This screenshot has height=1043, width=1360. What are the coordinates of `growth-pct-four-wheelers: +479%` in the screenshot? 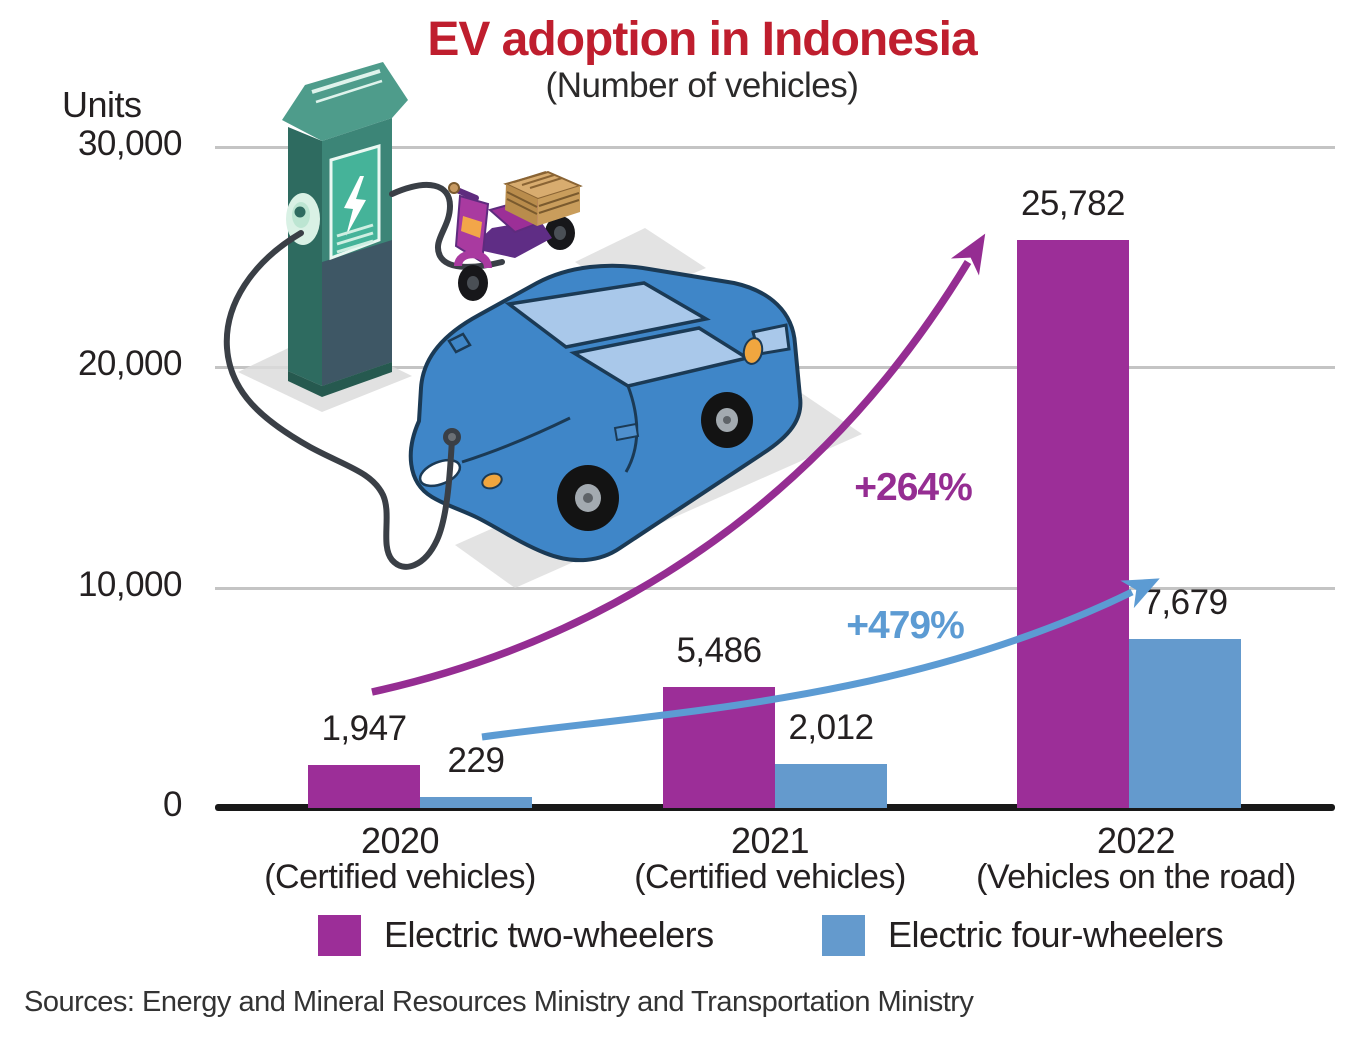 It's located at (905, 625).